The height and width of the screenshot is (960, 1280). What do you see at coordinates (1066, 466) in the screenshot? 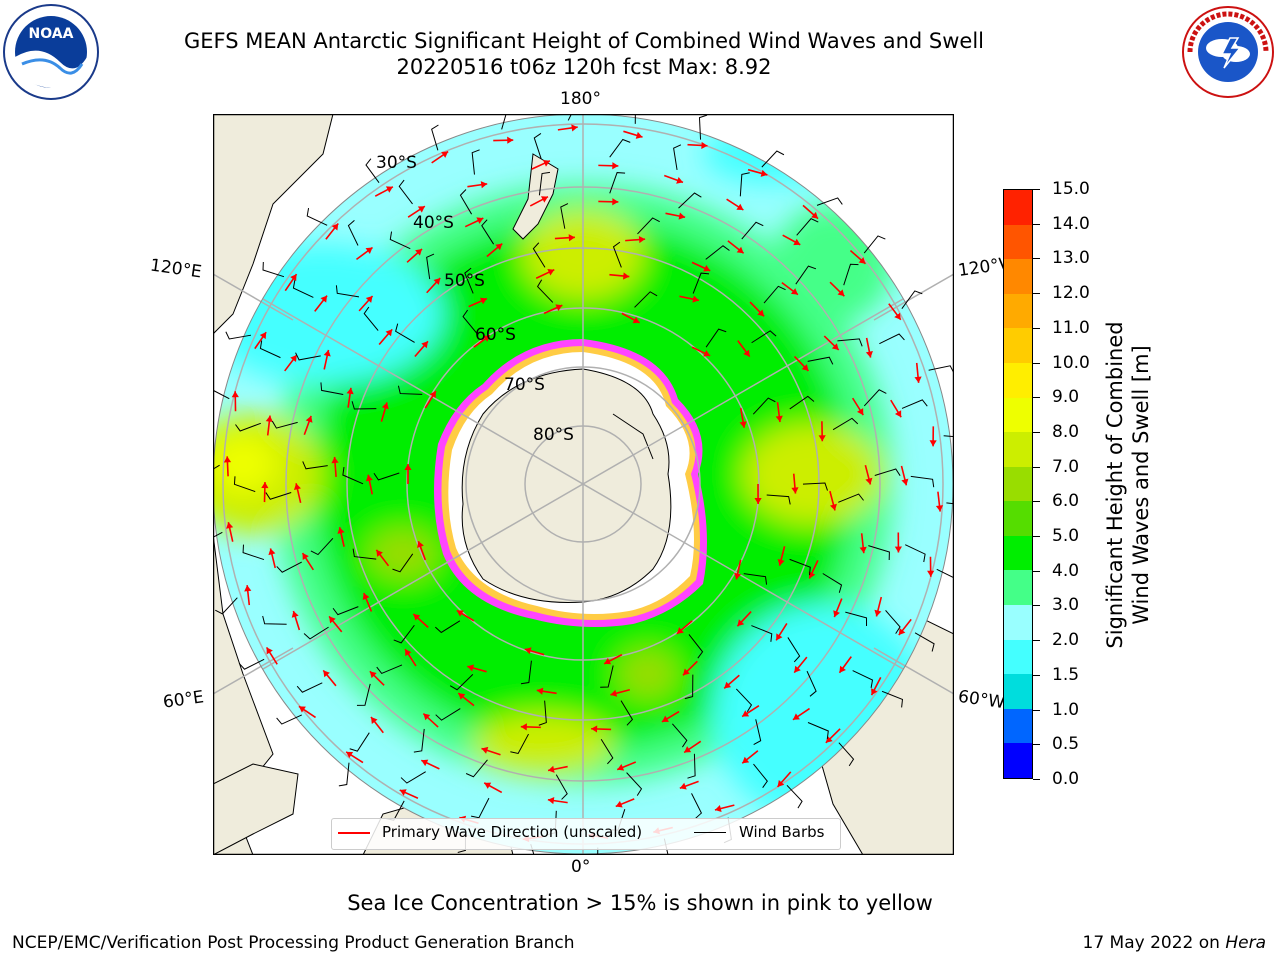
I see `colorbar-tick-label: 7.0` at bounding box center [1066, 466].